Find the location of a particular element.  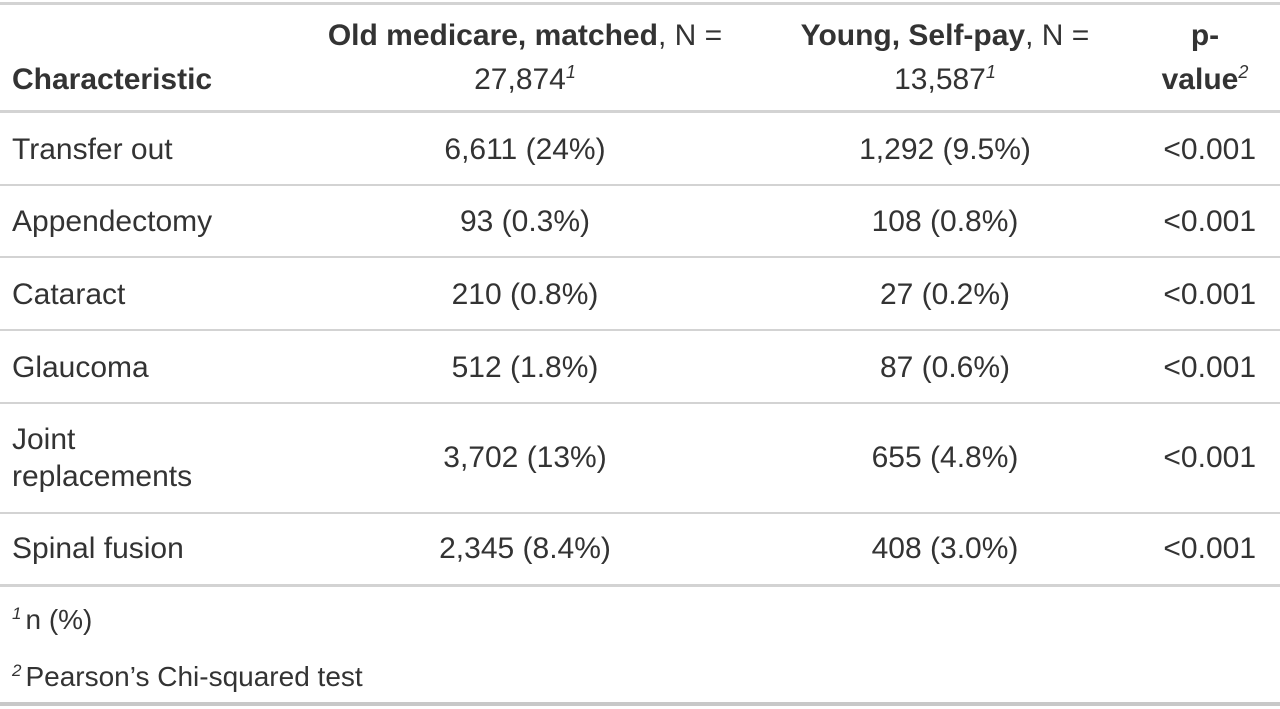

cell-old-medicare: 210 (0.8%) is located at coordinates (525, 294).